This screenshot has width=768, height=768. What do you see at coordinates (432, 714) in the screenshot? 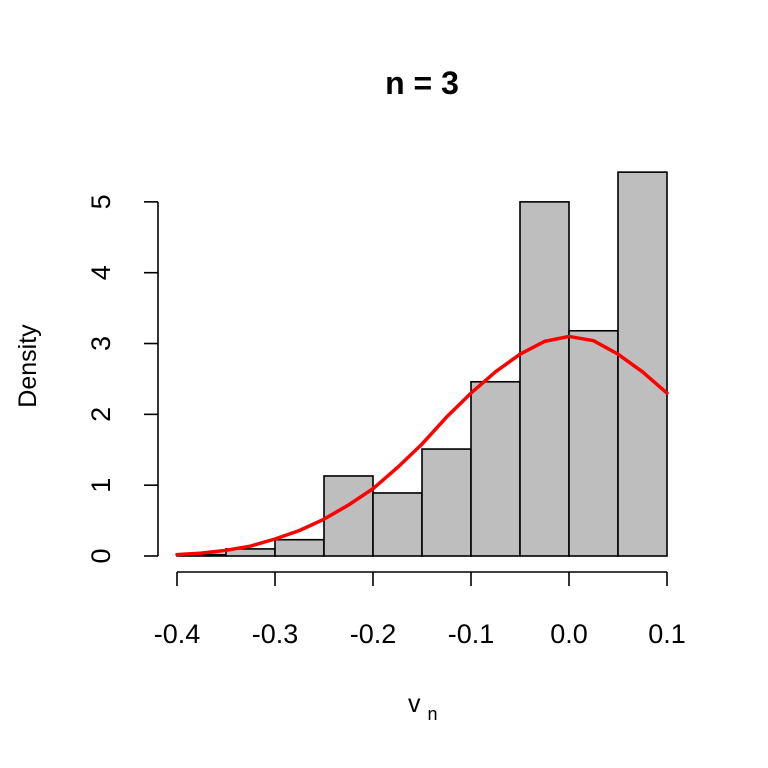
I see `x-axis-label-subscript: n` at bounding box center [432, 714].